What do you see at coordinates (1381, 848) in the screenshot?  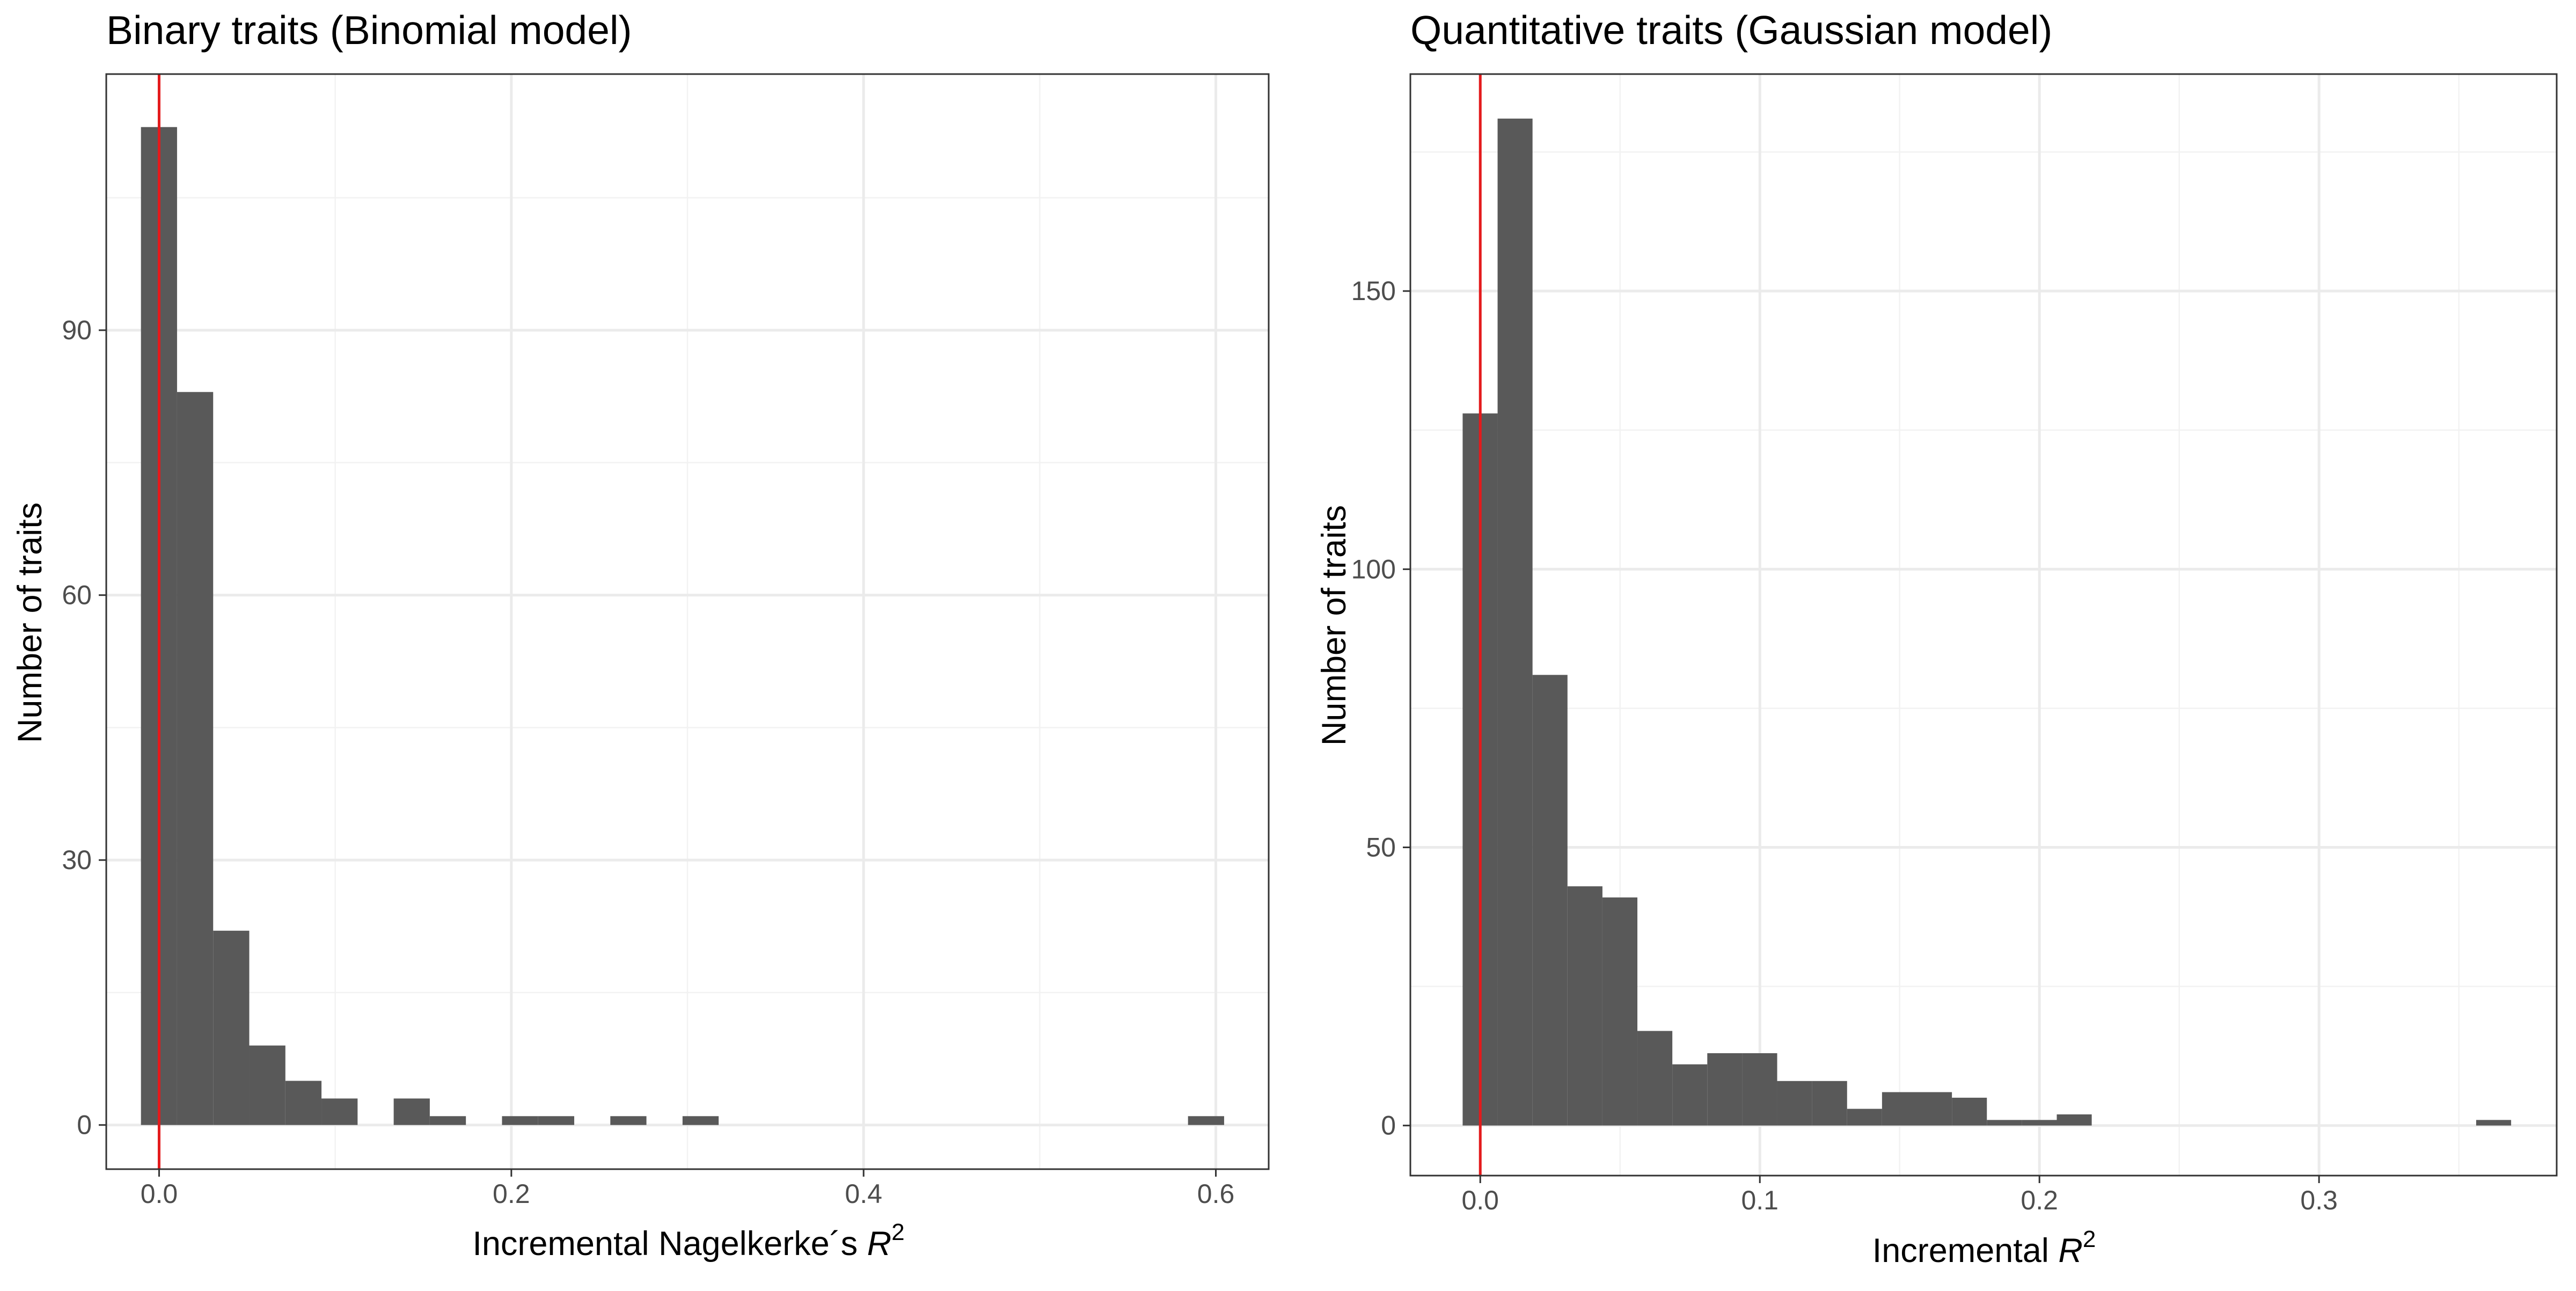 I see `y-tick-label: 50` at bounding box center [1381, 848].